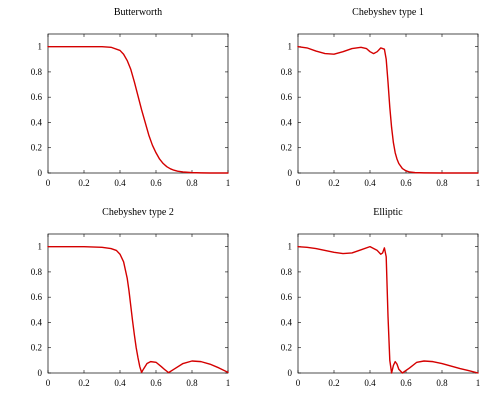  I want to click on chart-title: Butterworth, so click(138, 12).